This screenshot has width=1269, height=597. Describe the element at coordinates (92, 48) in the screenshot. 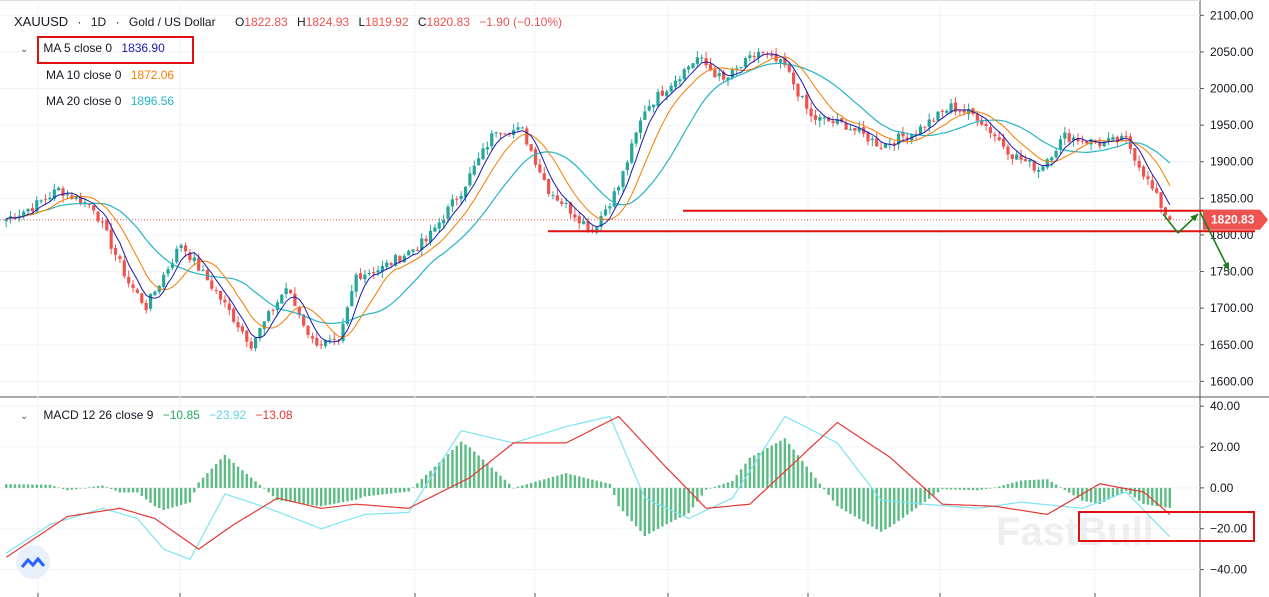

I see `ma5-legend: ⌄ MA 5 close 0 1836.90` at that location.